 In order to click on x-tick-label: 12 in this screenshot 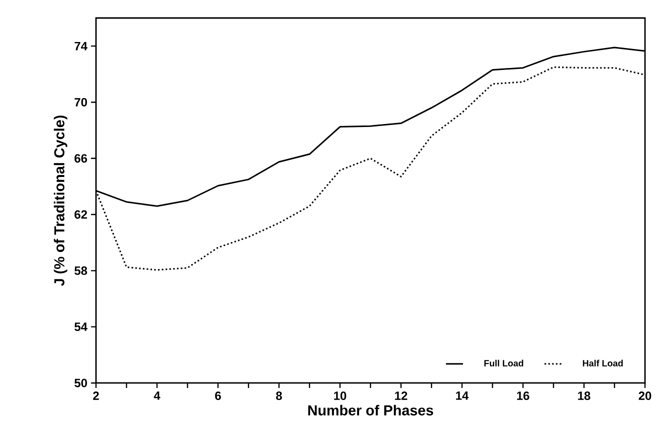, I will do `click(401, 396)`.